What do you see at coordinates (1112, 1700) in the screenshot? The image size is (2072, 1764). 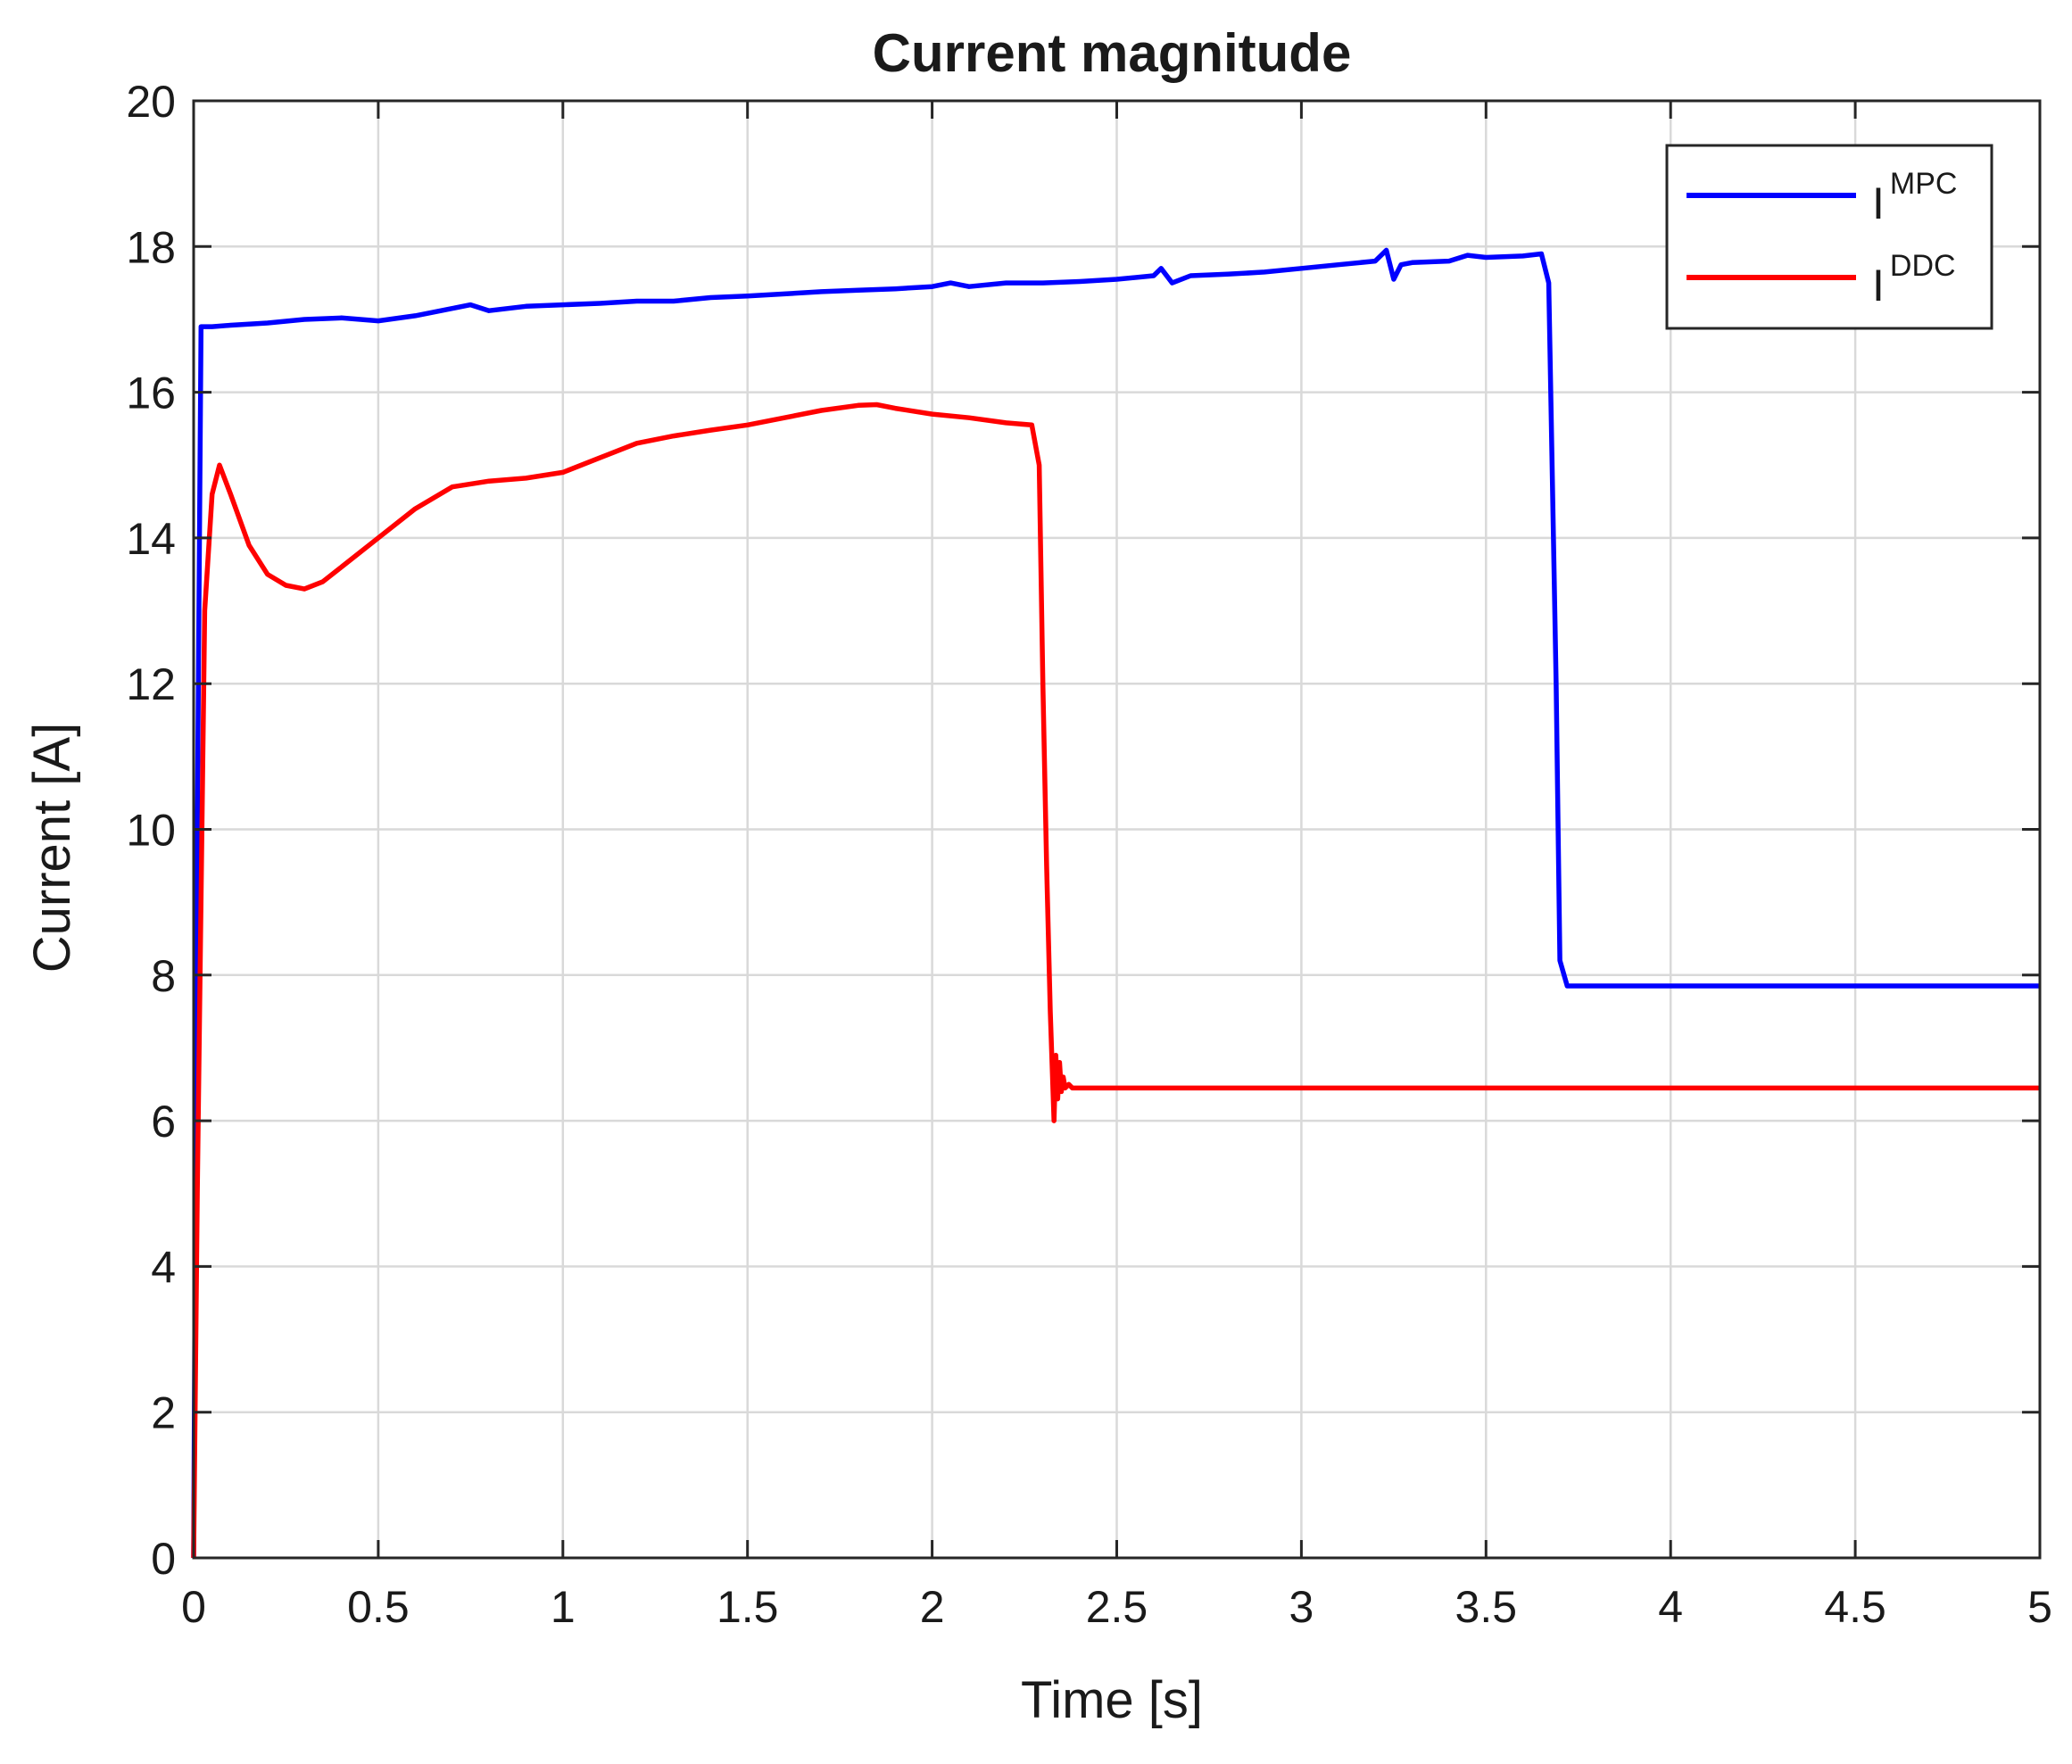 I see `x-axis-label: Time [s]` at bounding box center [1112, 1700].